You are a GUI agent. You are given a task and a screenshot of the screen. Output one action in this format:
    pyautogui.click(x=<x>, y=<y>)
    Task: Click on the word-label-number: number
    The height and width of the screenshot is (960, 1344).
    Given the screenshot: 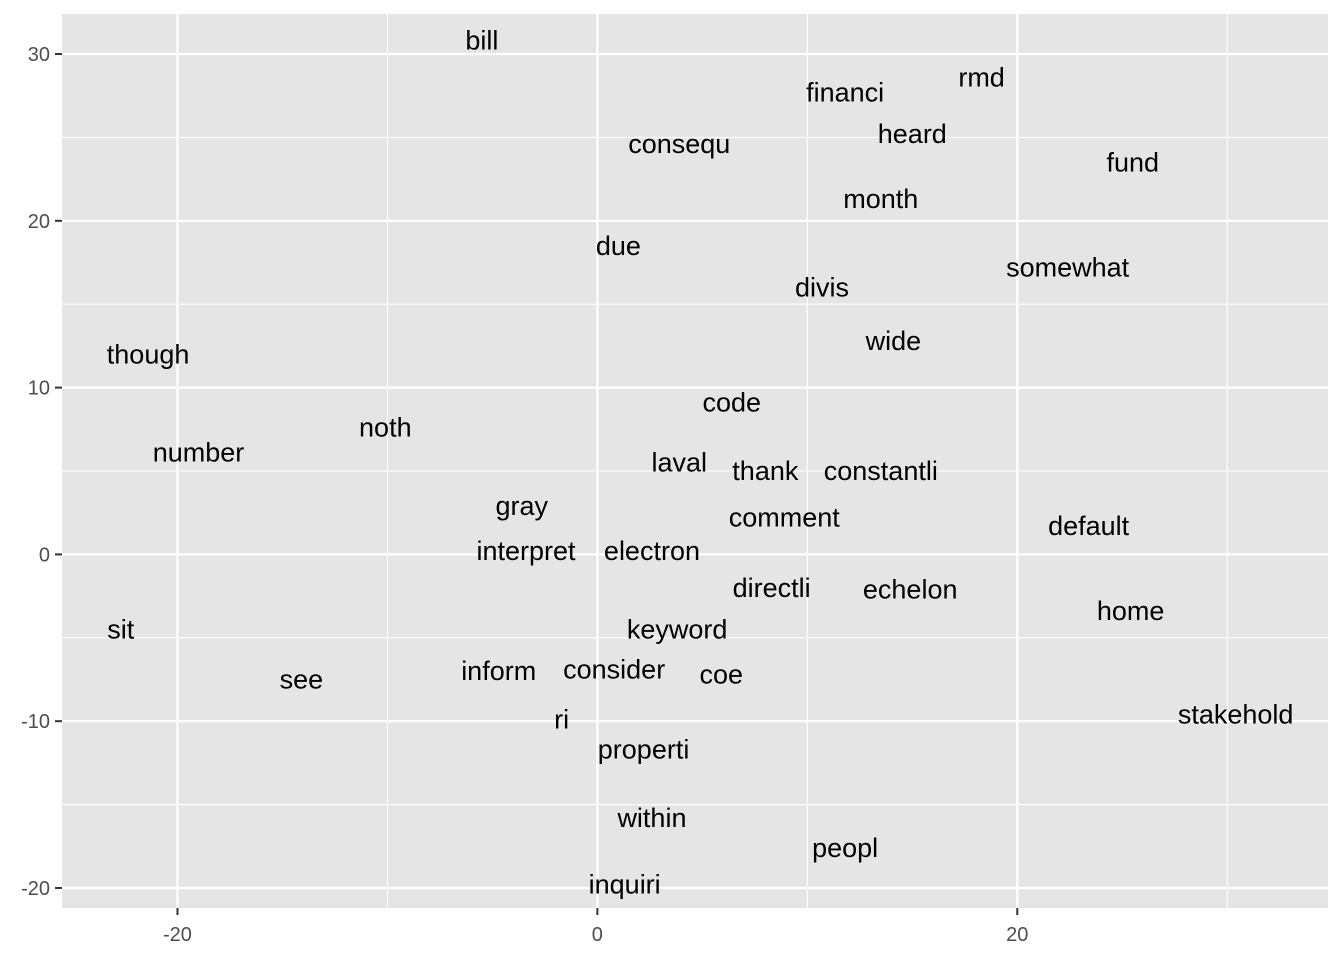 What is the action you would take?
    pyautogui.click(x=199, y=453)
    